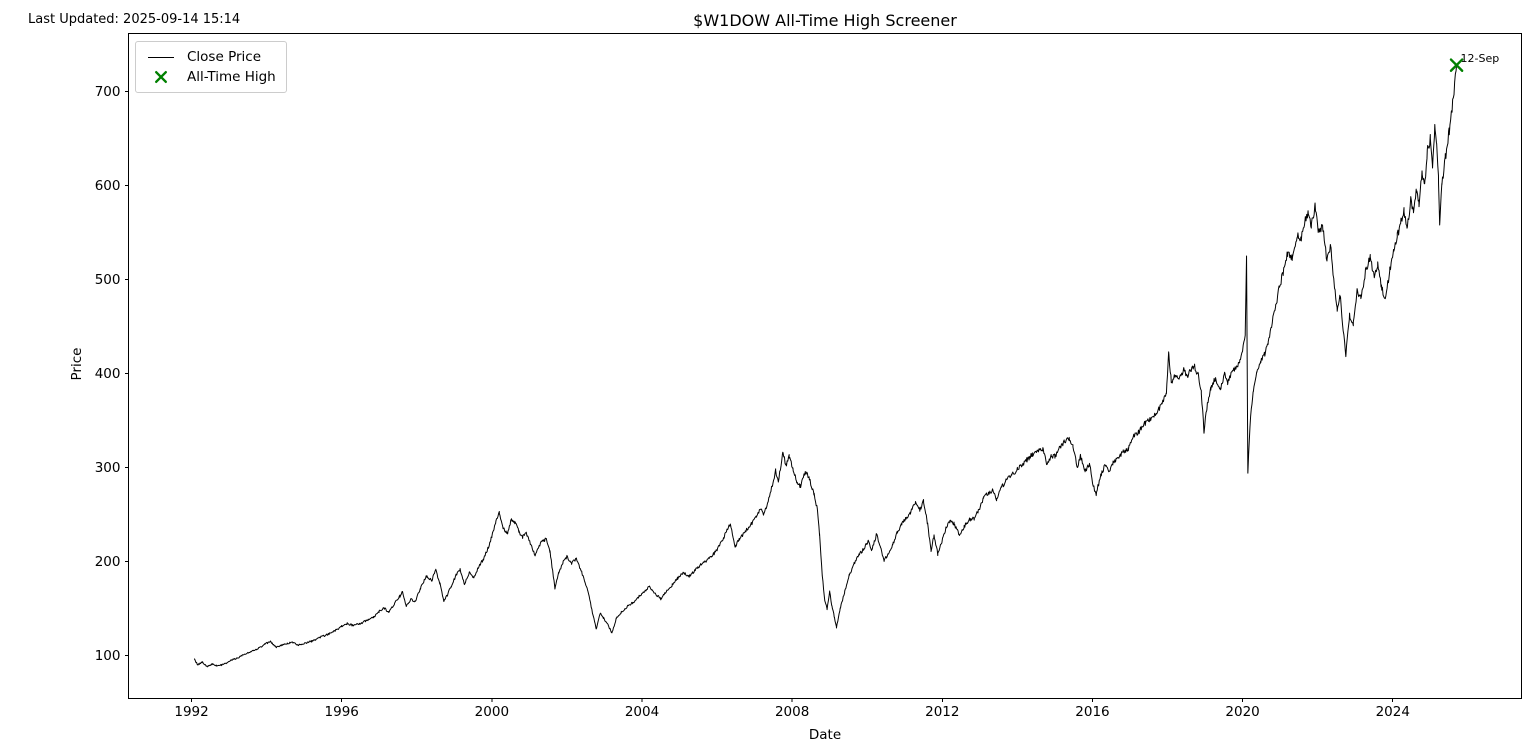 This screenshot has height=754, width=1536. Describe the element at coordinates (161, 57) in the screenshot. I see `close-price-line-swatch` at that location.